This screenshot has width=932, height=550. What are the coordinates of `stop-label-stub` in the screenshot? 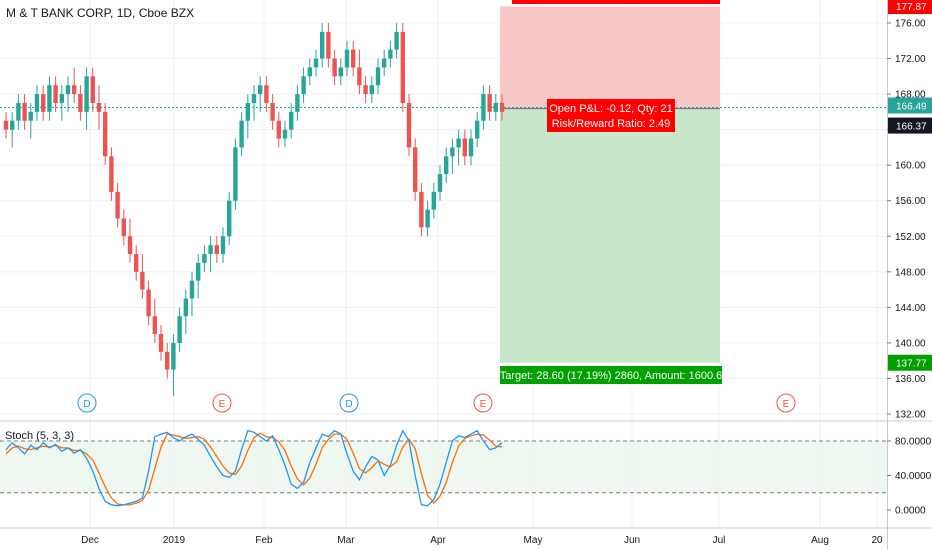 It's located at (616, 2).